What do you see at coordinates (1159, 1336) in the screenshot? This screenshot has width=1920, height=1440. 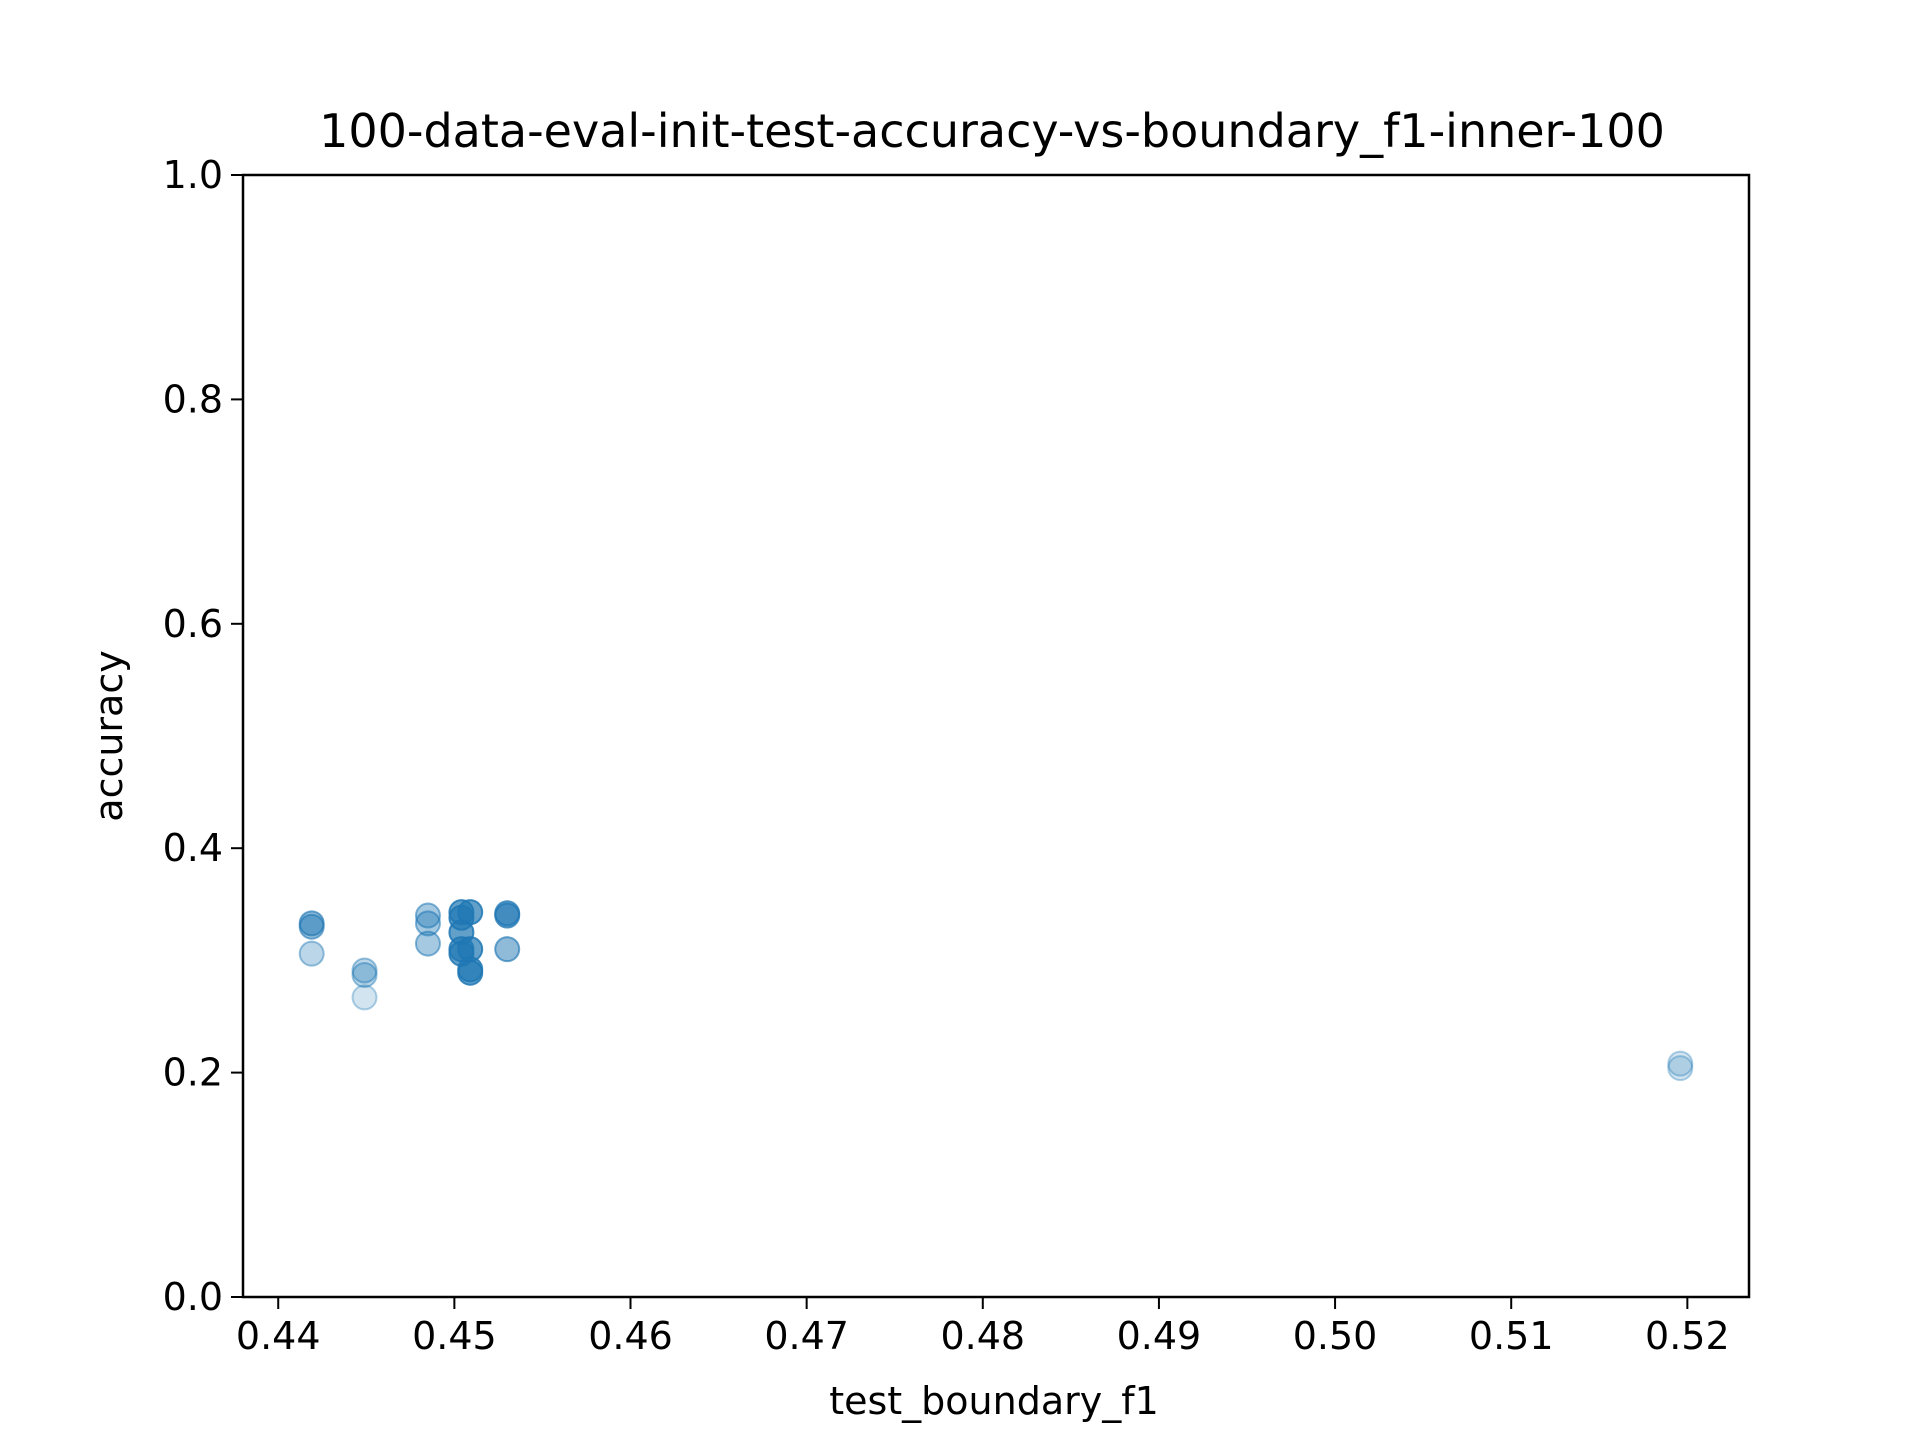 I see `x-tick-label: 0.49` at bounding box center [1159, 1336].